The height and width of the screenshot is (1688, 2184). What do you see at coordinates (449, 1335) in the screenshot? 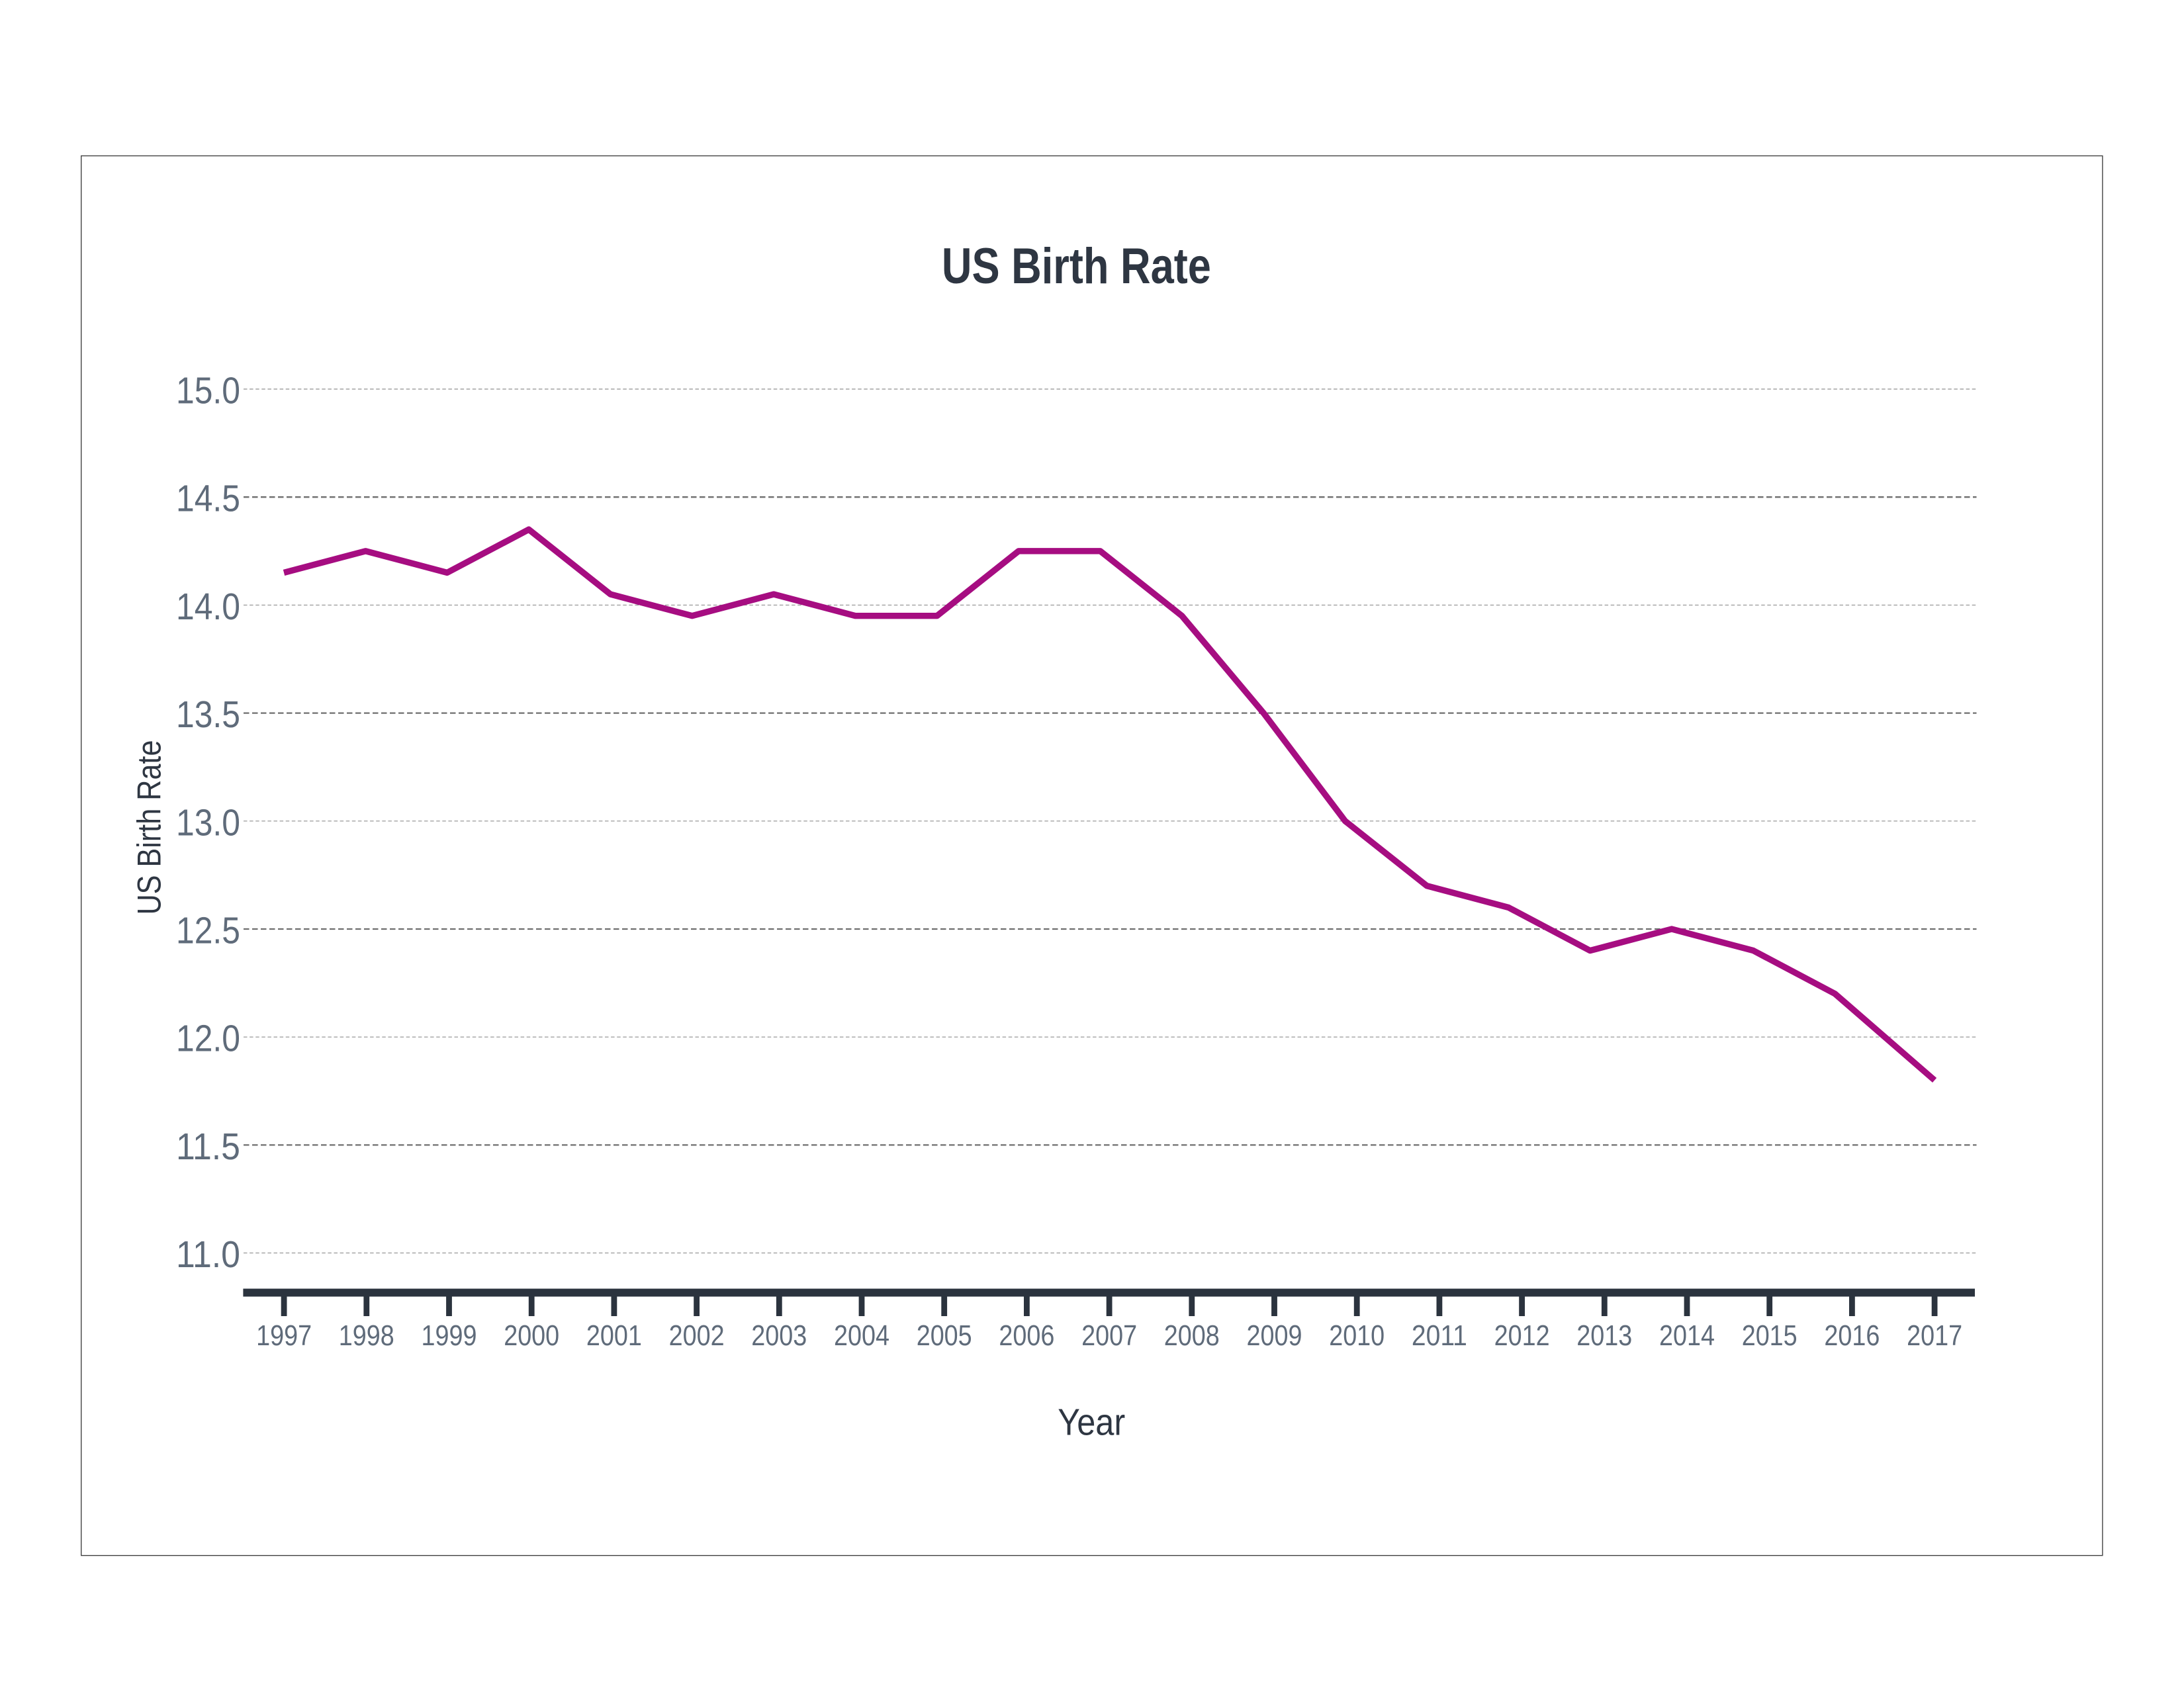
I see `svg-text: 1999` at bounding box center [449, 1335].